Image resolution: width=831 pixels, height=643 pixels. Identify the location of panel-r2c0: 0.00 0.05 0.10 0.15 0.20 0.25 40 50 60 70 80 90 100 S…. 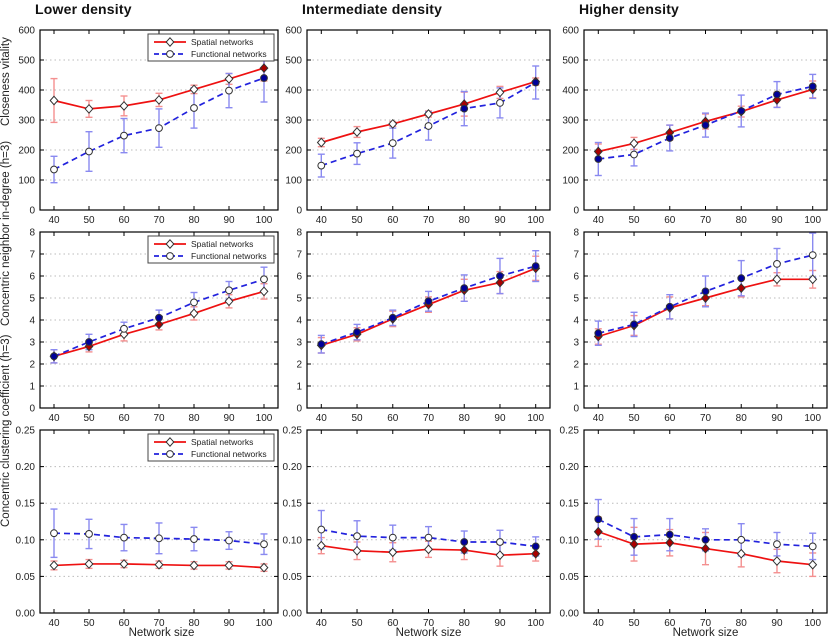
(147, 527).